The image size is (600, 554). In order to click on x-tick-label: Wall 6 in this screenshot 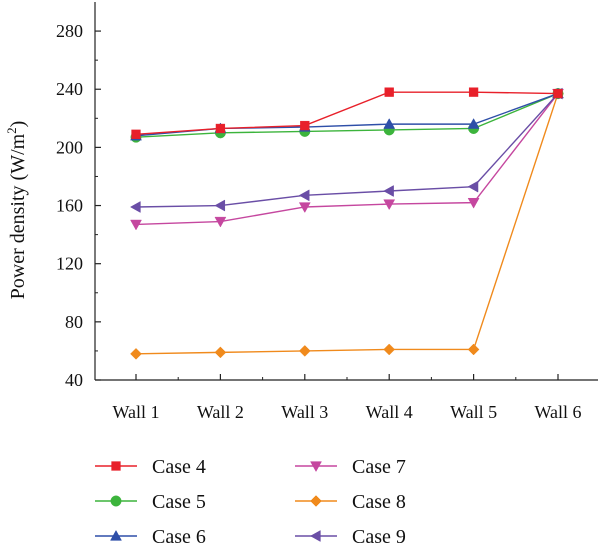, I will do `click(557, 412)`.